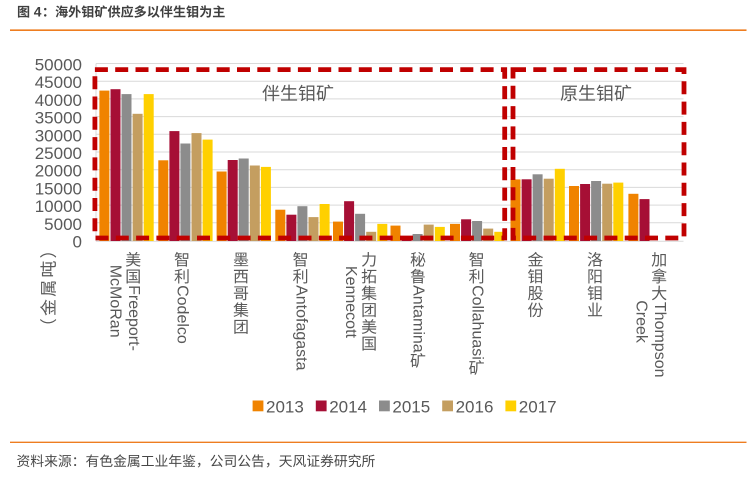 This screenshot has height=479, width=754. What do you see at coordinates (348, 407) in the screenshot?
I see `svg-text: 2014` at bounding box center [348, 407].